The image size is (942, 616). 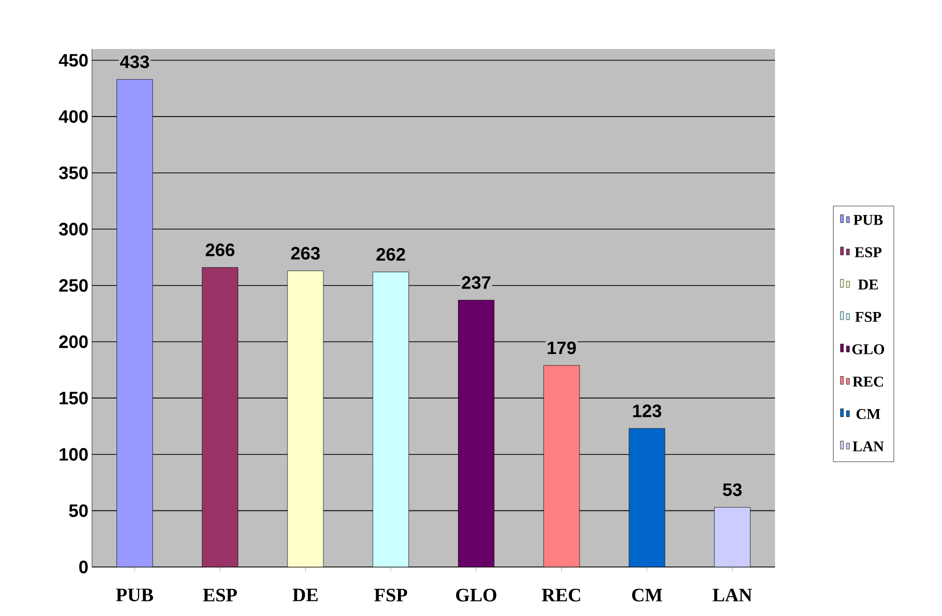 I want to click on x-tick-label: CM, so click(x=647, y=595).